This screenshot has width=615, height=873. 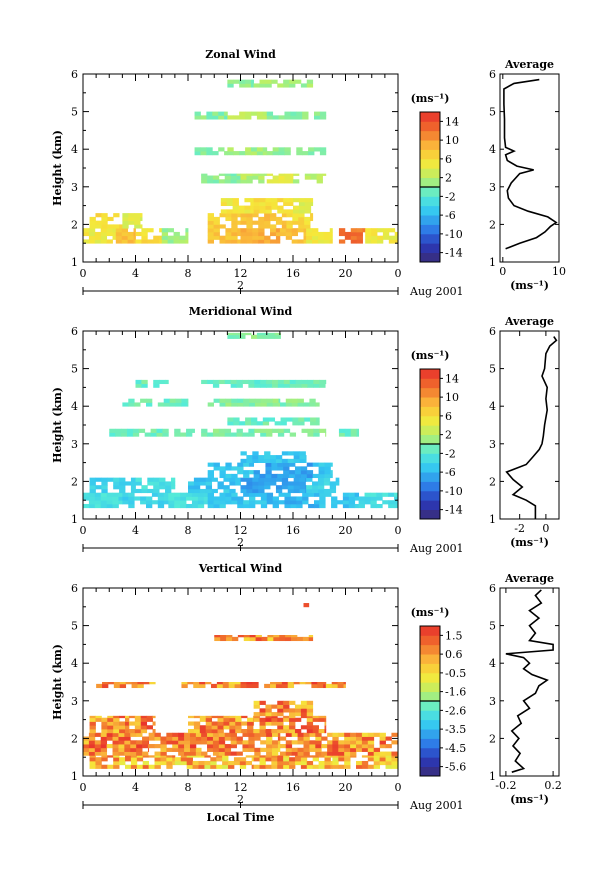 What do you see at coordinates (529, 578) in the screenshot?
I see `average-title: Average` at bounding box center [529, 578].